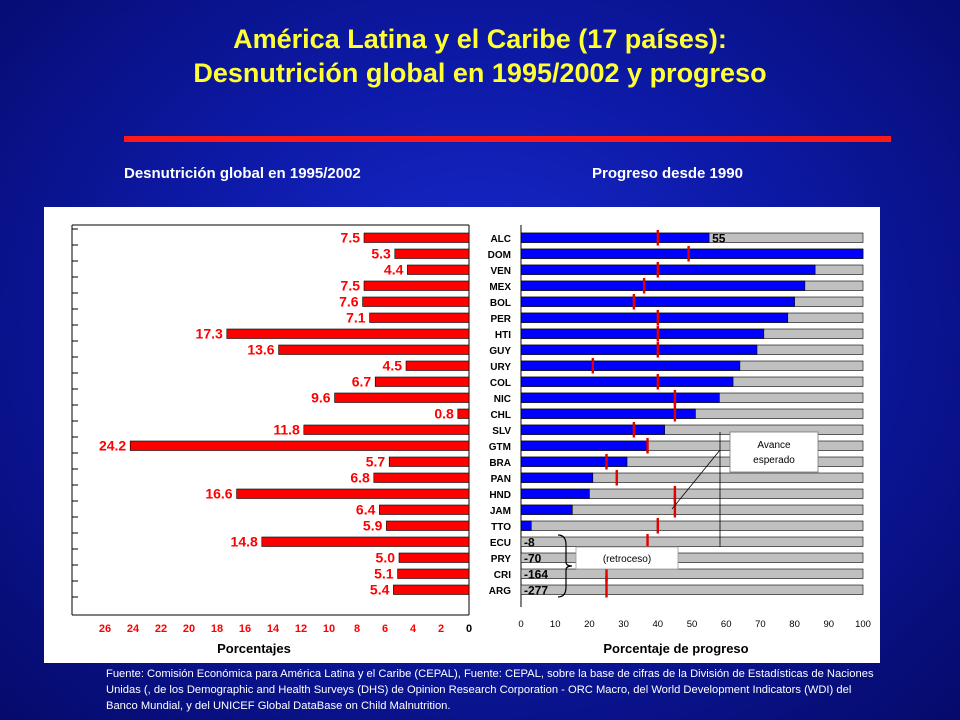  Describe the element at coordinates (565, 566) in the screenshot. I see `retroceso-brace` at that location.